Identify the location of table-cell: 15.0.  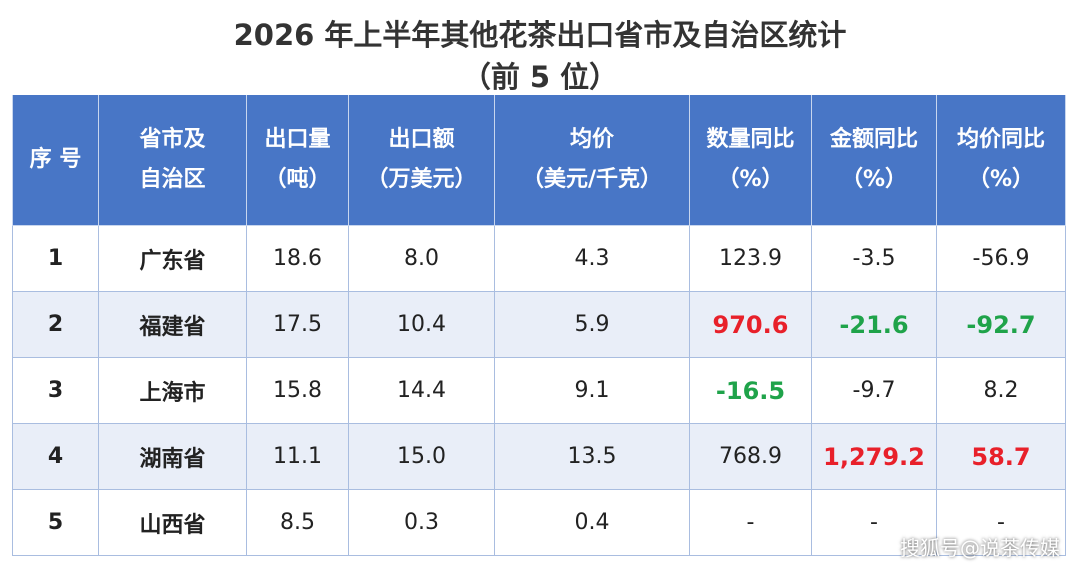
(422, 457).